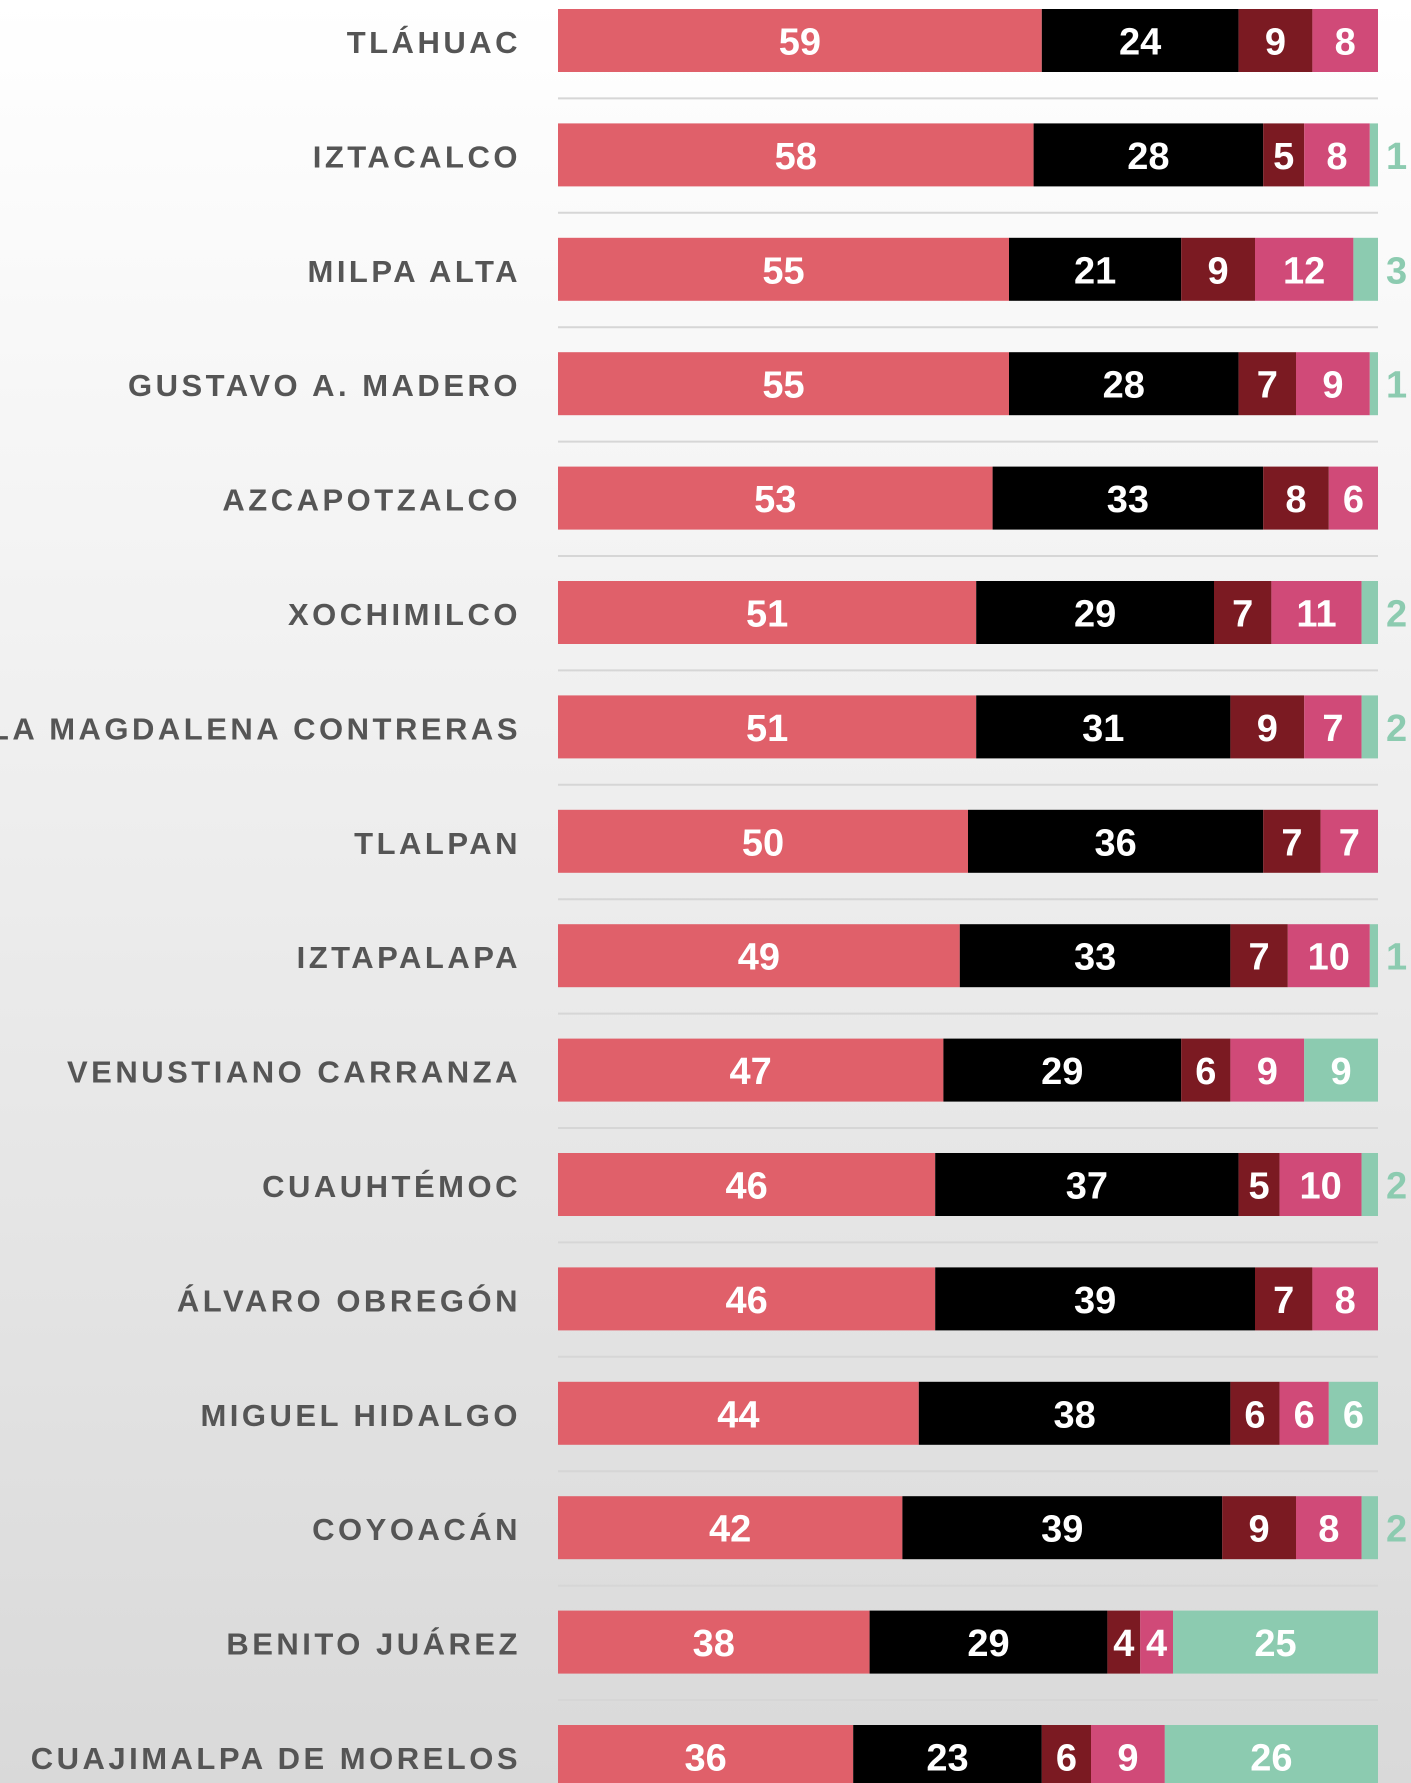  Describe the element at coordinates (1275, 1644) in the screenshot. I see `value-label: 25` at that location.